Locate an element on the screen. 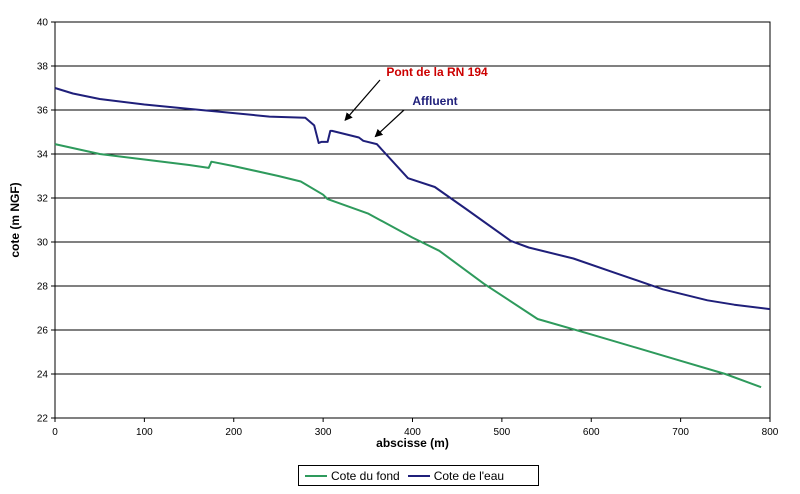  annotation-tributary-label: Affluent is located at coordinates (434, 101).